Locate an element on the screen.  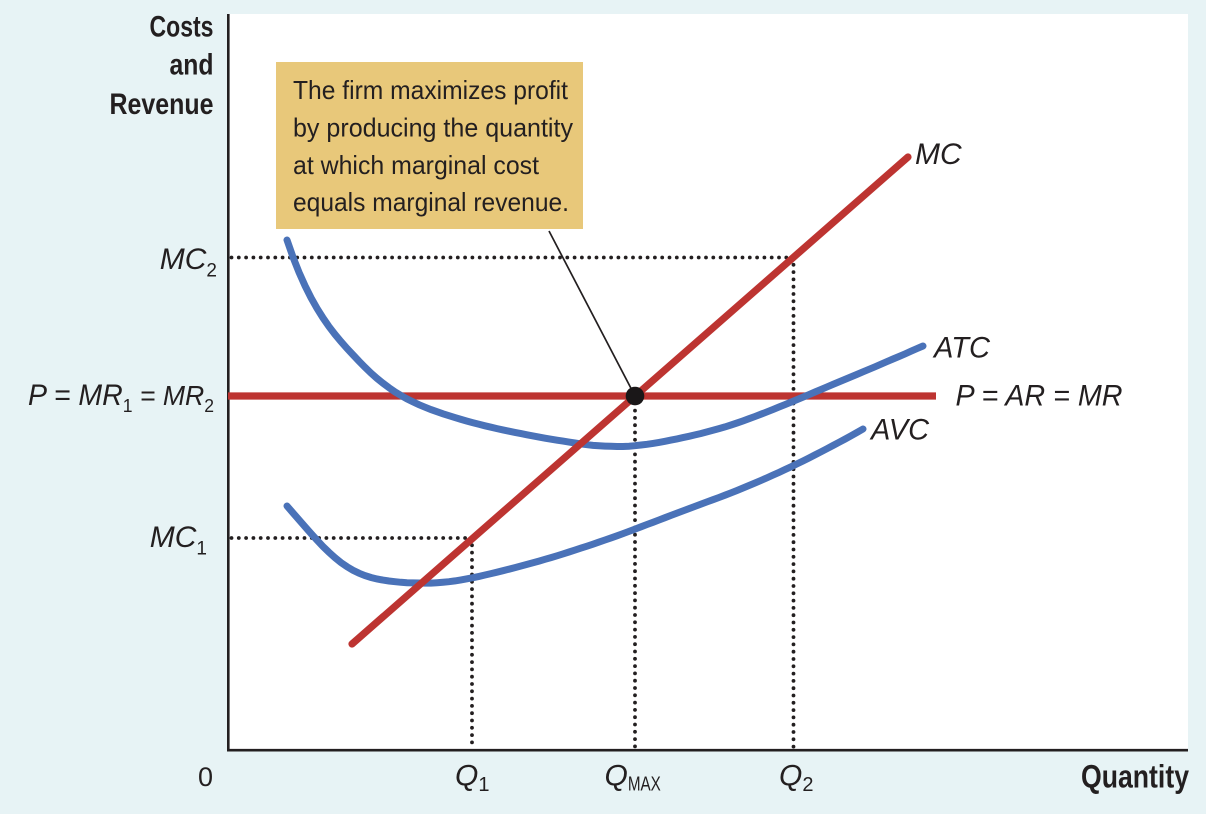
svg-text: P = MR1 = MR2 is located at coordinates (121, 397).